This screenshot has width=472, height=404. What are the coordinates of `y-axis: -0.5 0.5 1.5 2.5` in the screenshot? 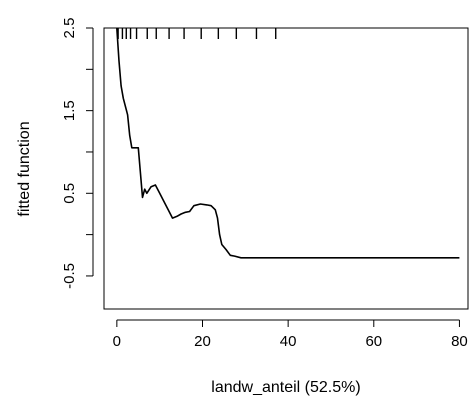 It's located at (77, 153).